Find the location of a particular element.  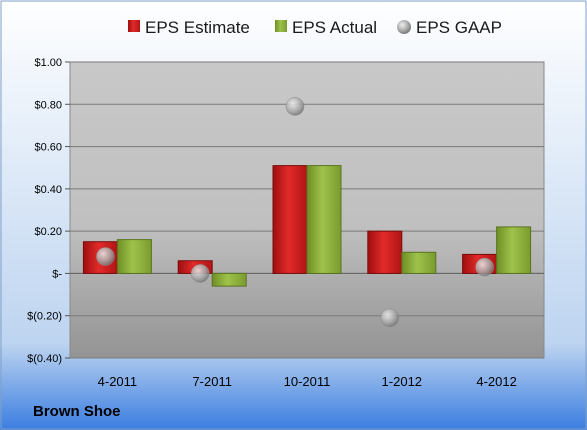

marker-eps-gaap-4-2011 is located at coordinates (105, 256).